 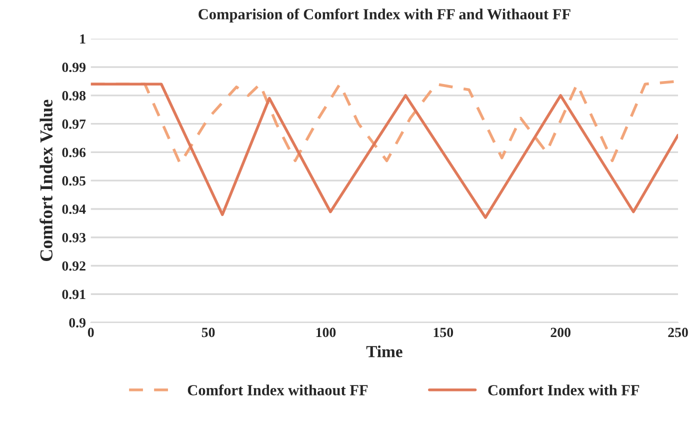 What do you see at coordinates (74, 124) in the screenshot?
I see `y-tick-label: 0.97` at bounding box center [74, 124].